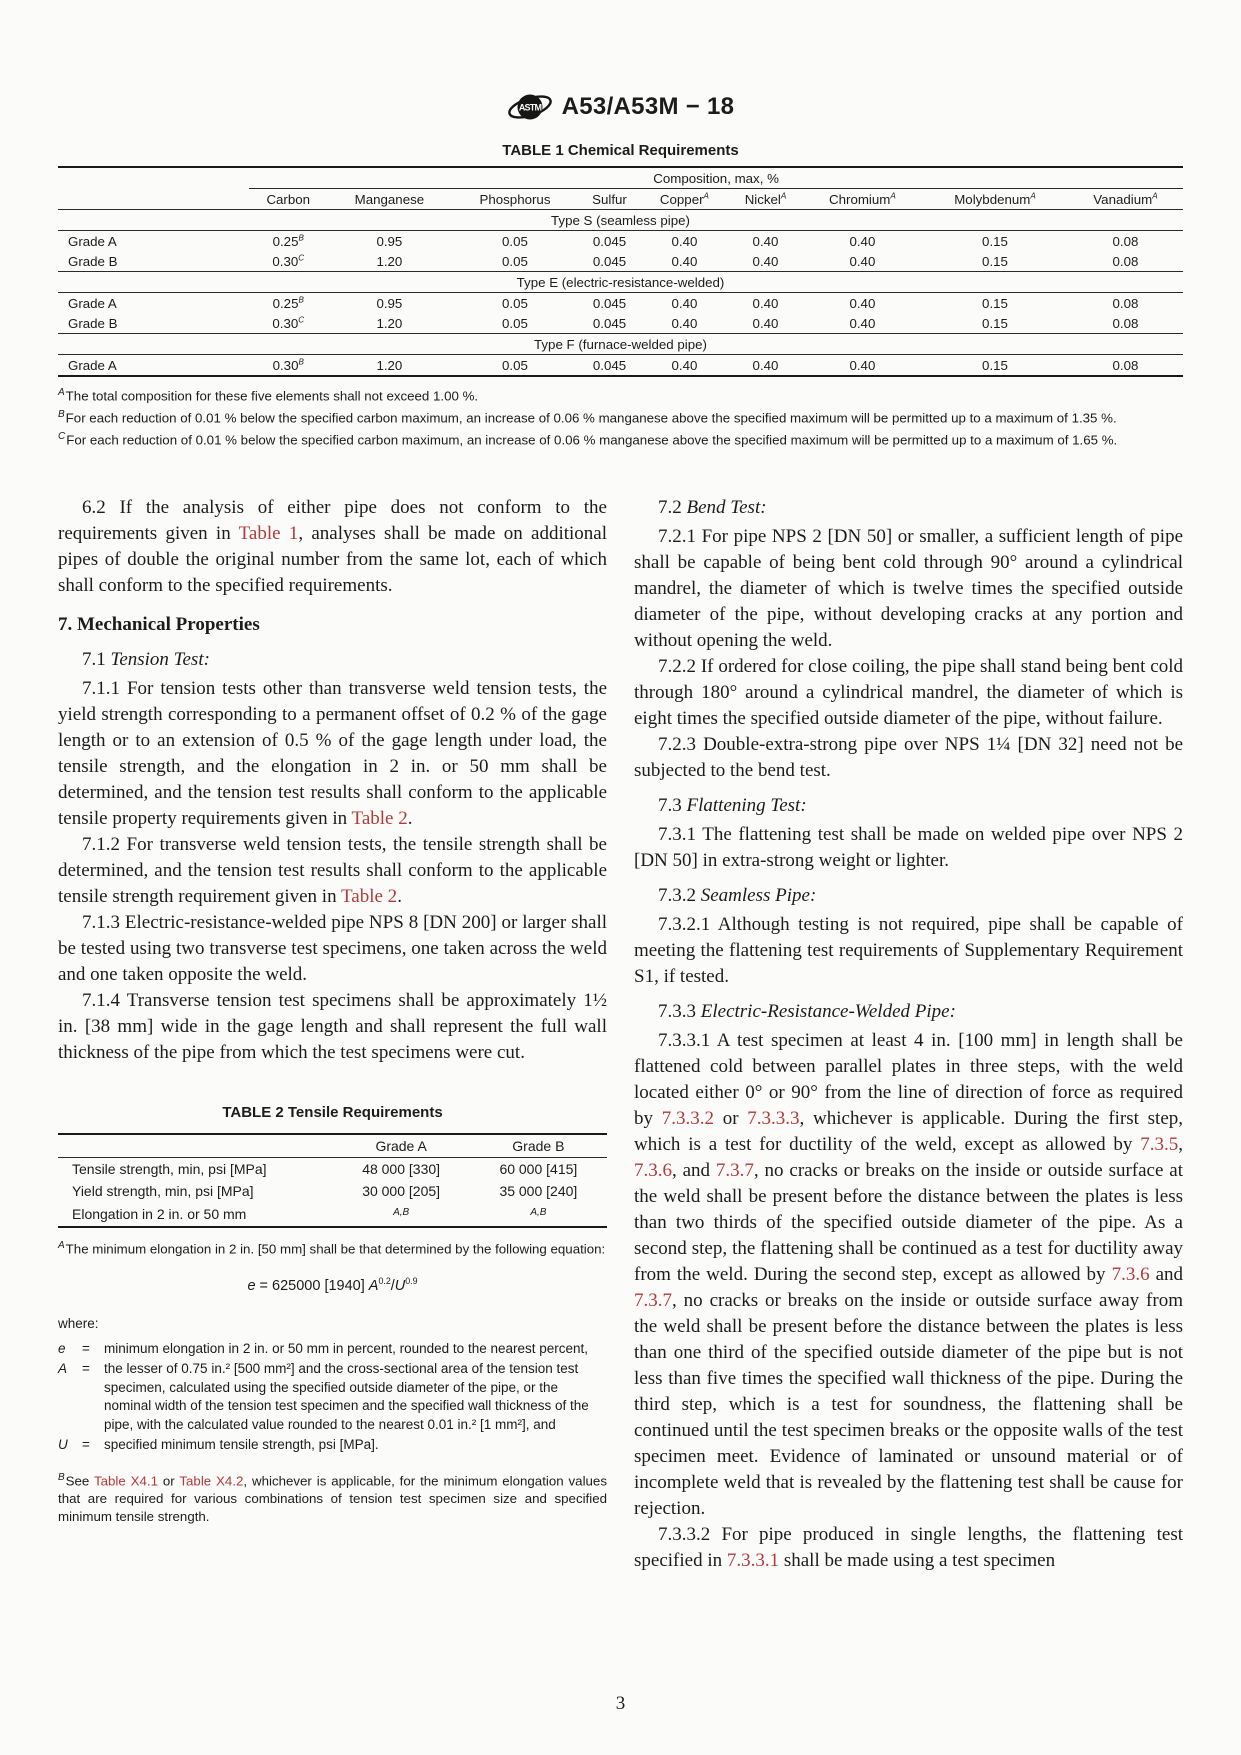 The height and width of the screenshot is (1755, 1241). What do you see at coordinates (1125, 199) in the screenshot?
I see `table1-column-header: VanadiumA` at bounding box center [1125, 199].